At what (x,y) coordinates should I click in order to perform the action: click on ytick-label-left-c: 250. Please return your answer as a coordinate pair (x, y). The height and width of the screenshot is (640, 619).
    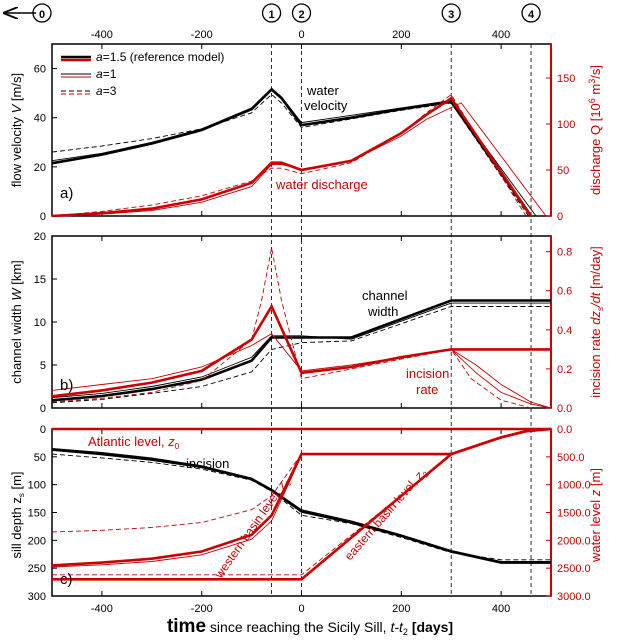
    Looking at the image, I should click on (37, 569).